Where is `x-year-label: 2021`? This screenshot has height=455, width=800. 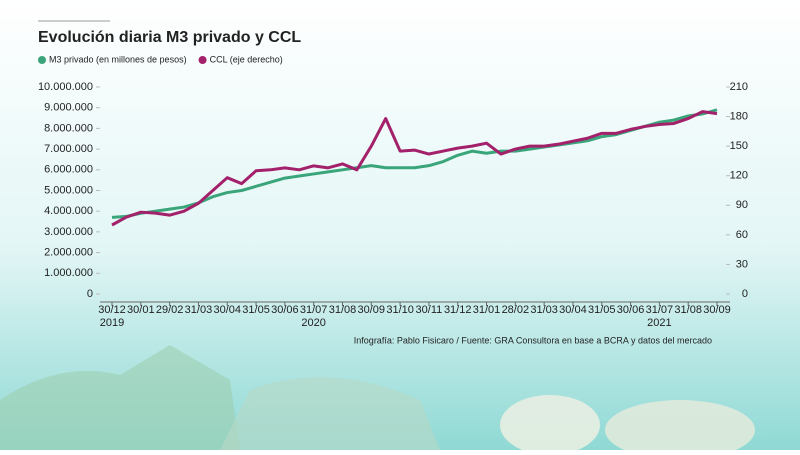
x-year-label: 2021 is located at coordinates (659, 323).